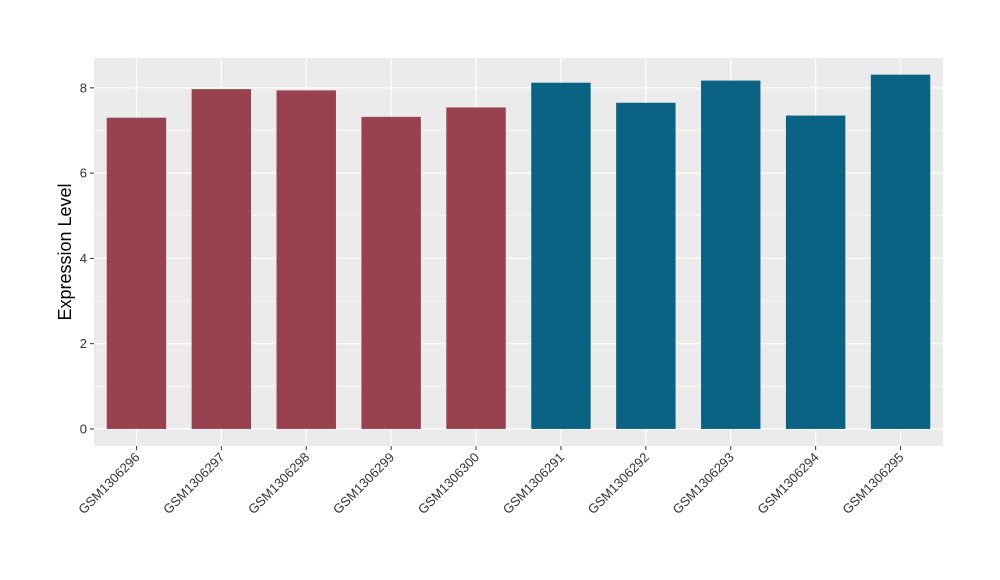 This screenshot has height=580, width=1000. I want to click on x-tick-label: GSM1306291, so click(533, 483).